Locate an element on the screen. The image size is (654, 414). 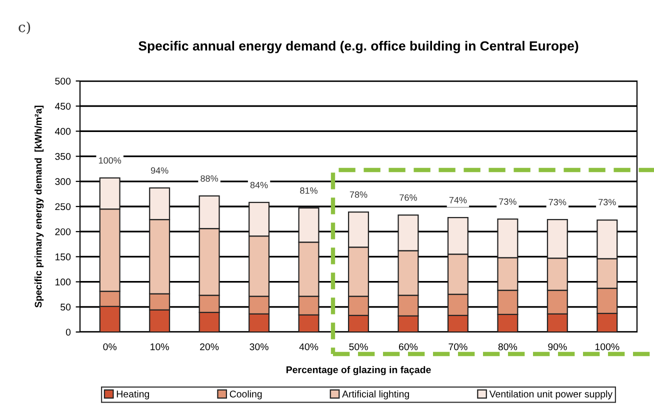
legend-label: Cooling is located at coordinates (246, 395).